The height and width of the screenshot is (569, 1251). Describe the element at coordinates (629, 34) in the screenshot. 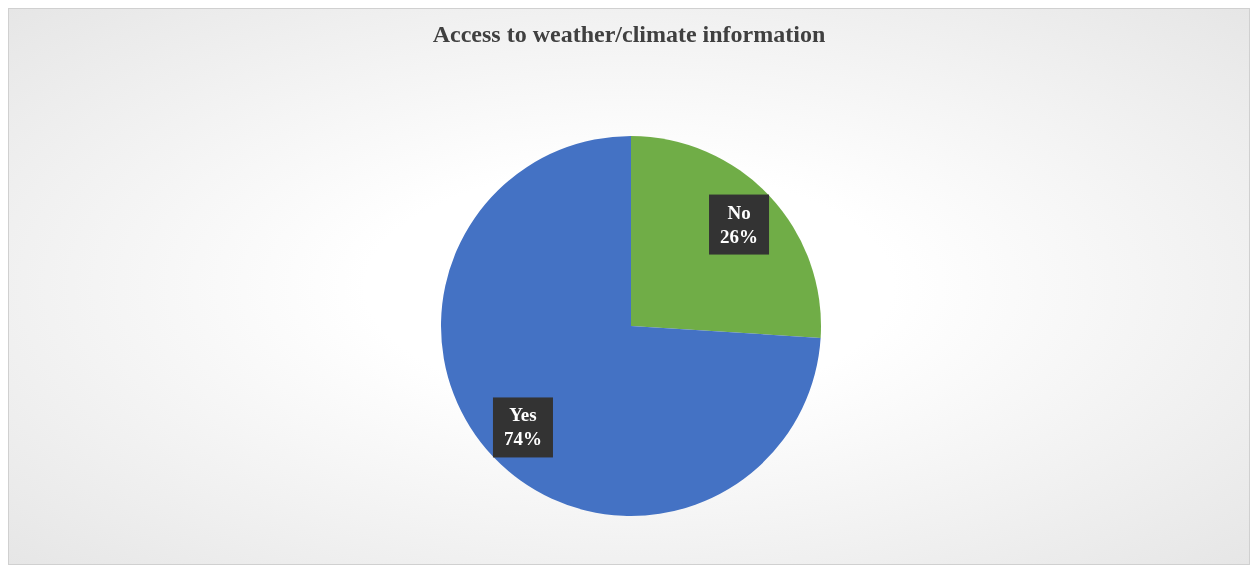

I see `chart-title: Access to weather/climate information` at that location.